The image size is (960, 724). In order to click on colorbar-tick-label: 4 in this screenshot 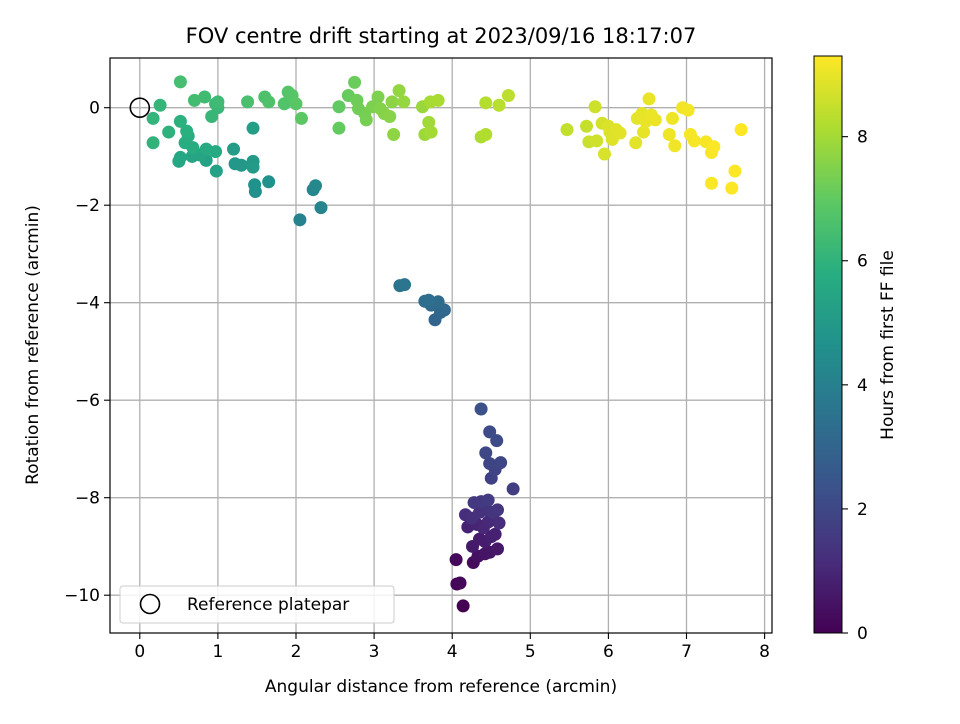, I will do `click(862, 386)`.